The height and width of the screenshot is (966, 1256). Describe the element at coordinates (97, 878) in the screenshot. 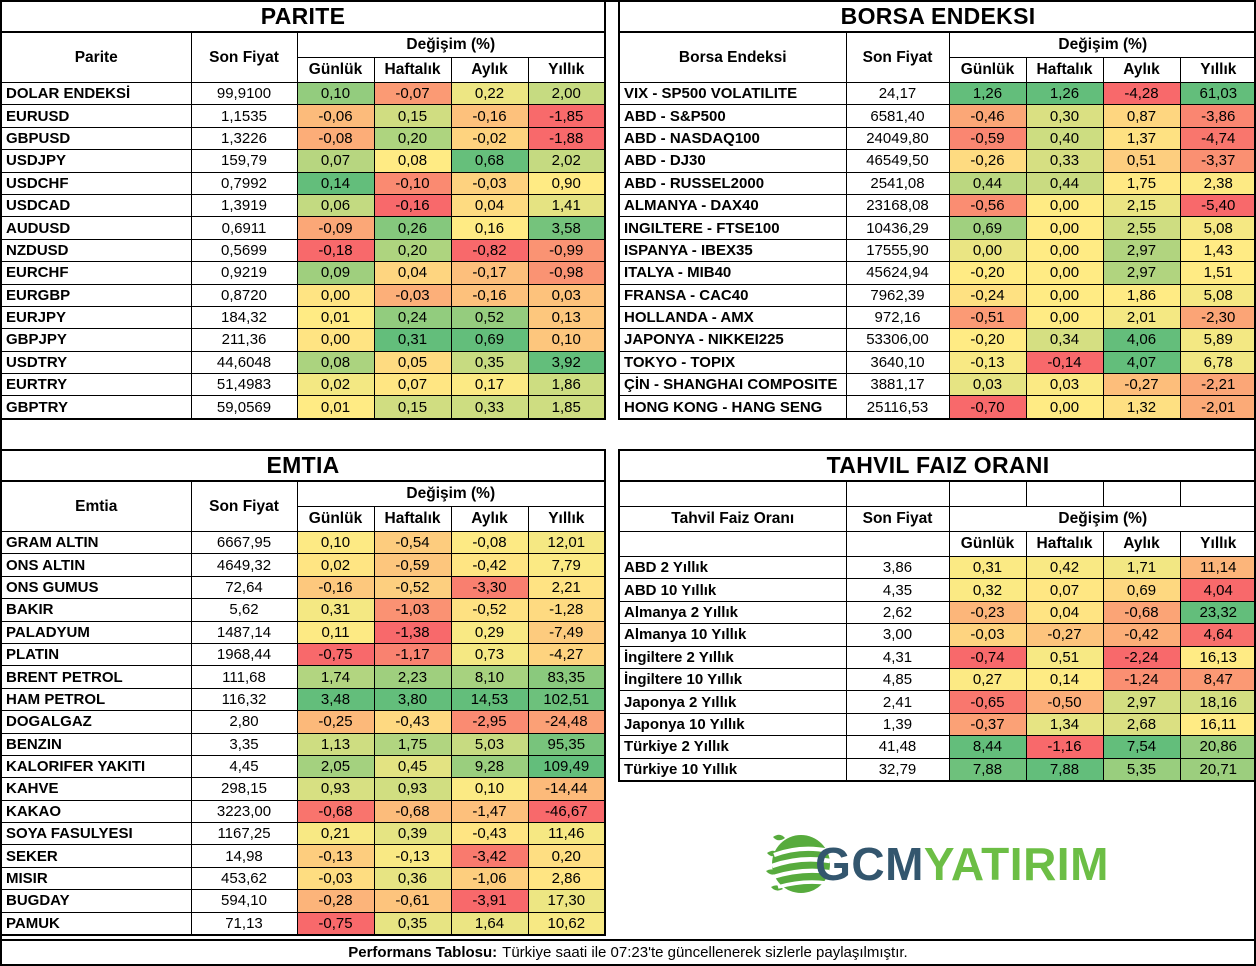

I see `instrument-name: MISIR` at that location.